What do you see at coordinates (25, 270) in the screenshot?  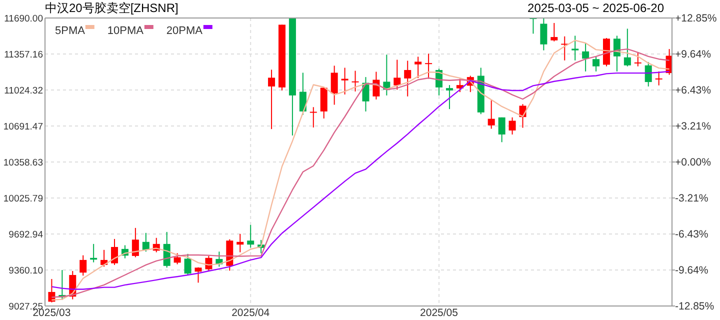 I see `y-tick-label: 9360.10` at bounding box center [25, 270].